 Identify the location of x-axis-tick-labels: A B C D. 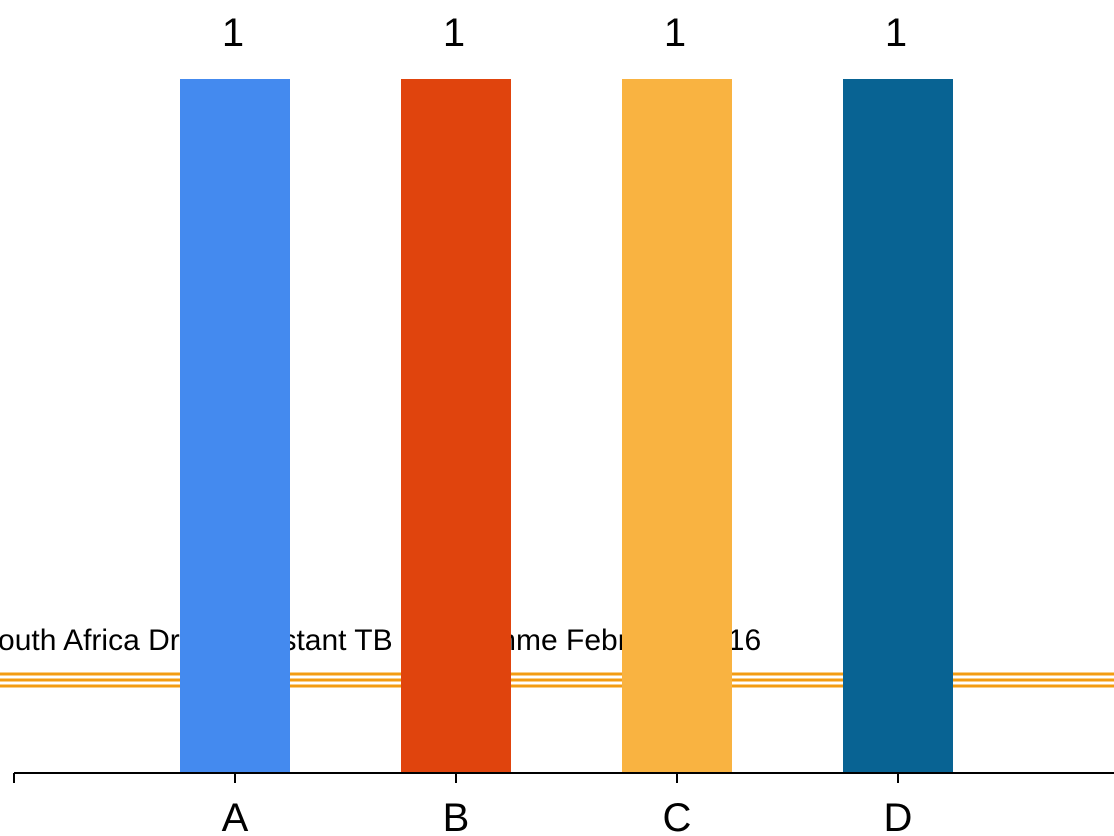
(567, 816).